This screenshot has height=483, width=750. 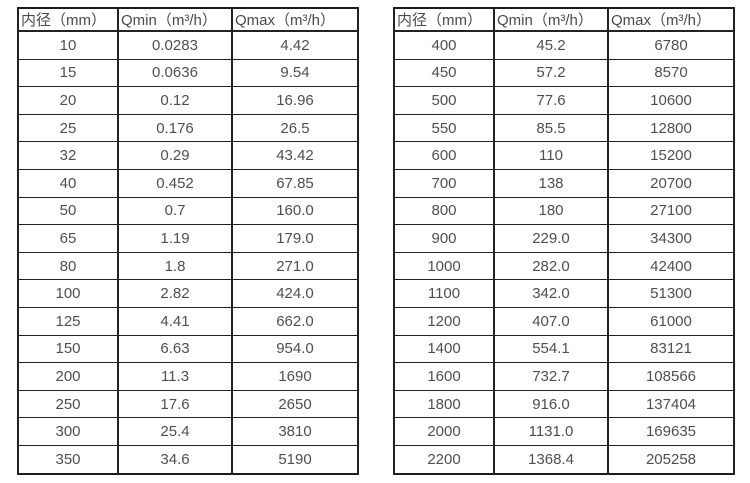 I want to click on table-row: 100 2.82 424.0, so click(x=188, y=293).